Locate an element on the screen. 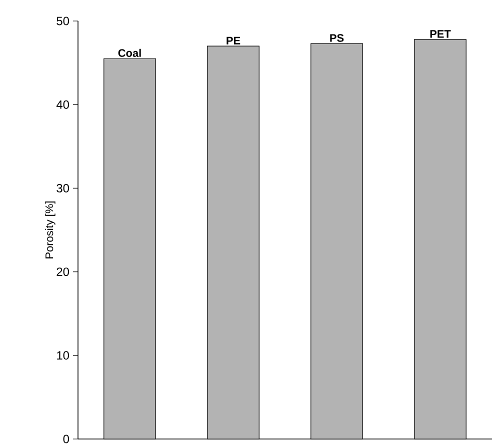 The width and height of the screenshot is (492, 444). y-tick-label: 20 is located at coordinates (63, 272).